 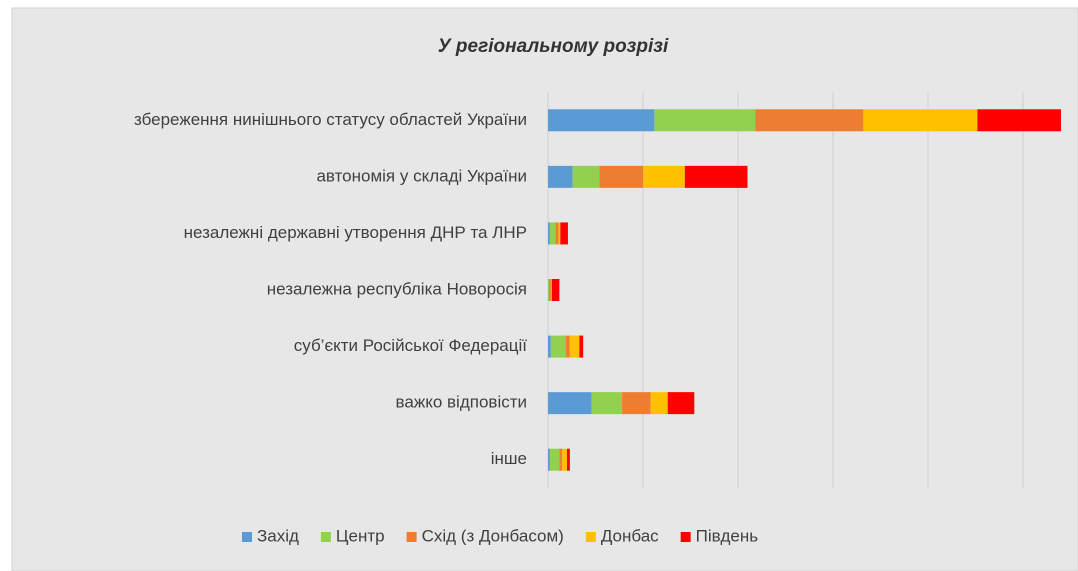 What do you see at coordinates (553, 46) in the screenshot?
I see `chart-title: У регіональному розрізі` at bounding box center [553, 46].